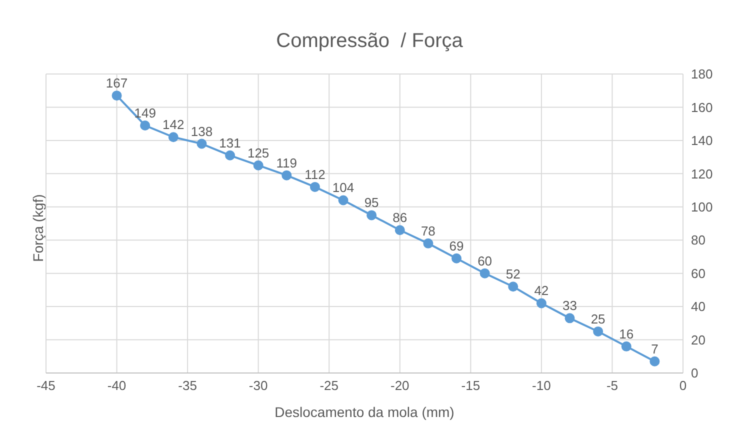  Describe the element at coordinates (364, 412) in the screenshot. I see `x-axis-title: Deslocamento da mola (mm)` at that location.